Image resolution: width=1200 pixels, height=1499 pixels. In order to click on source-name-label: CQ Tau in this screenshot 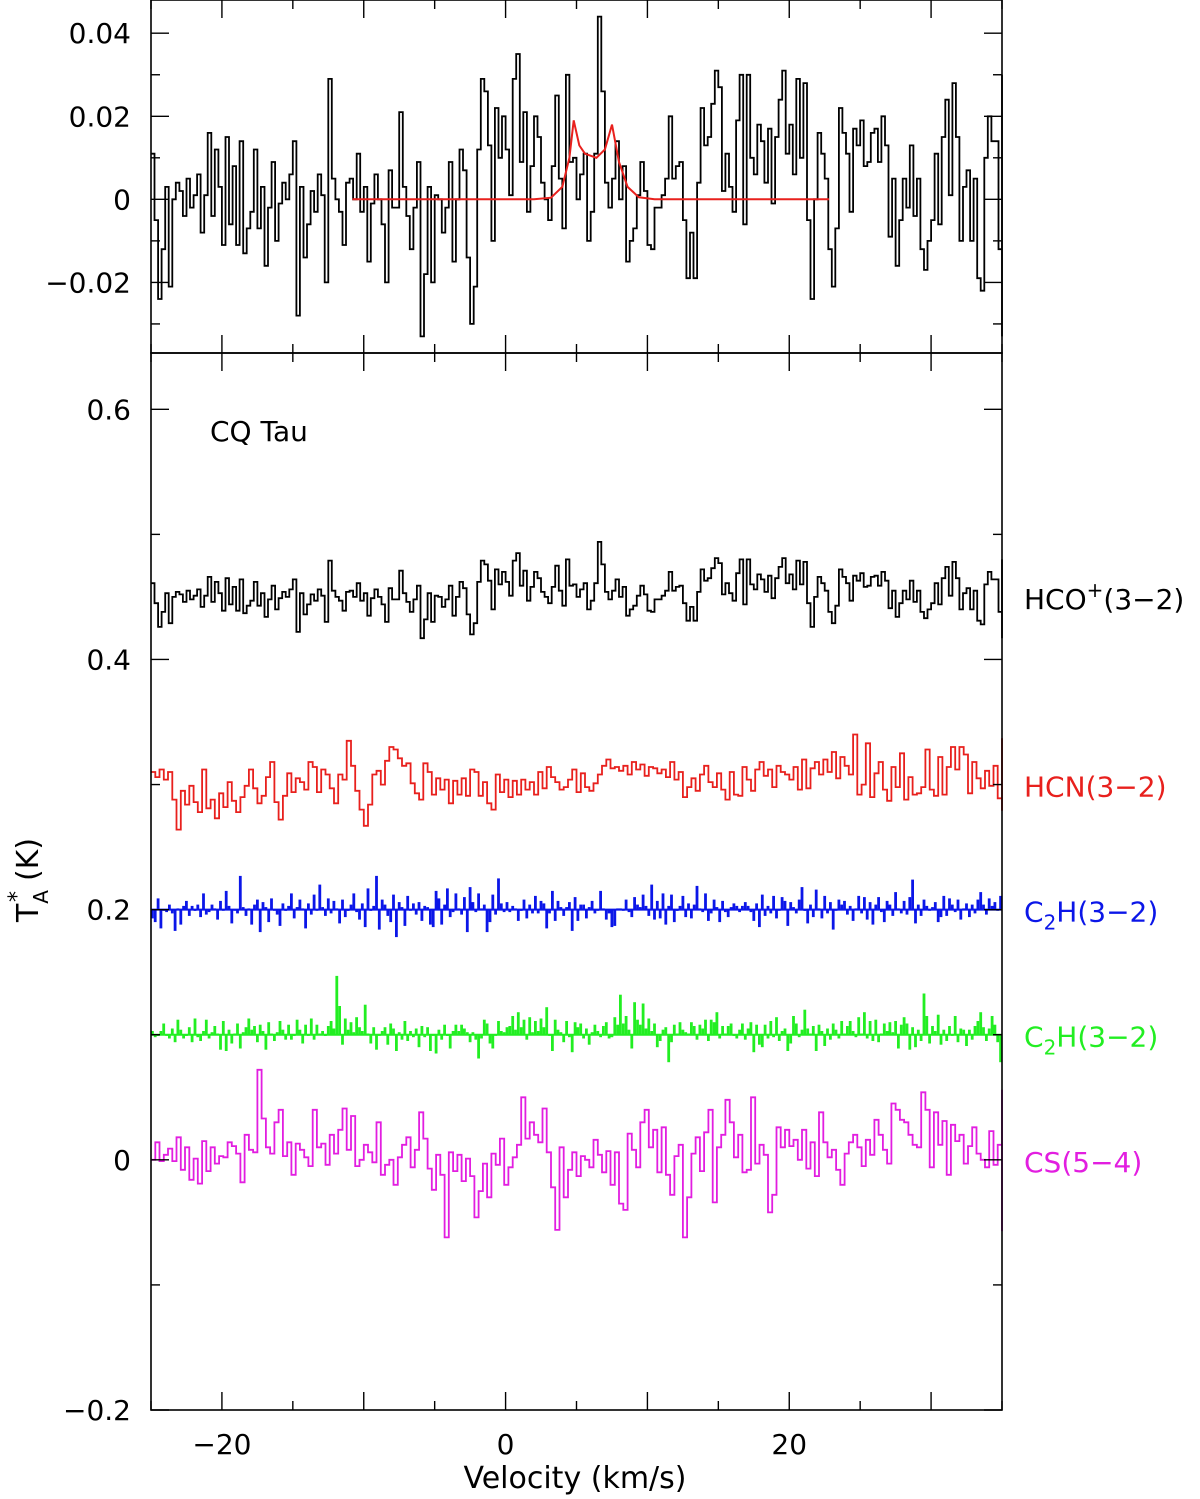, I will do `click(259, 431)`.